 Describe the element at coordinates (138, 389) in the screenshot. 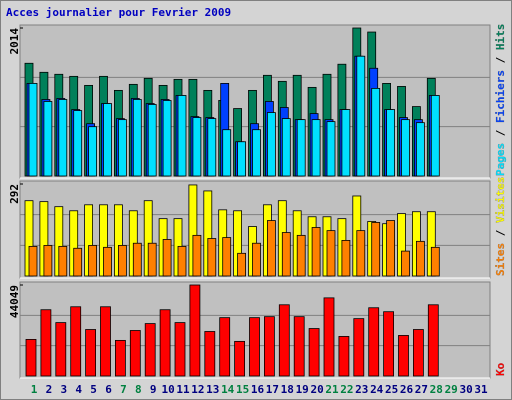

I see `x-tick-label: 8` at that location.